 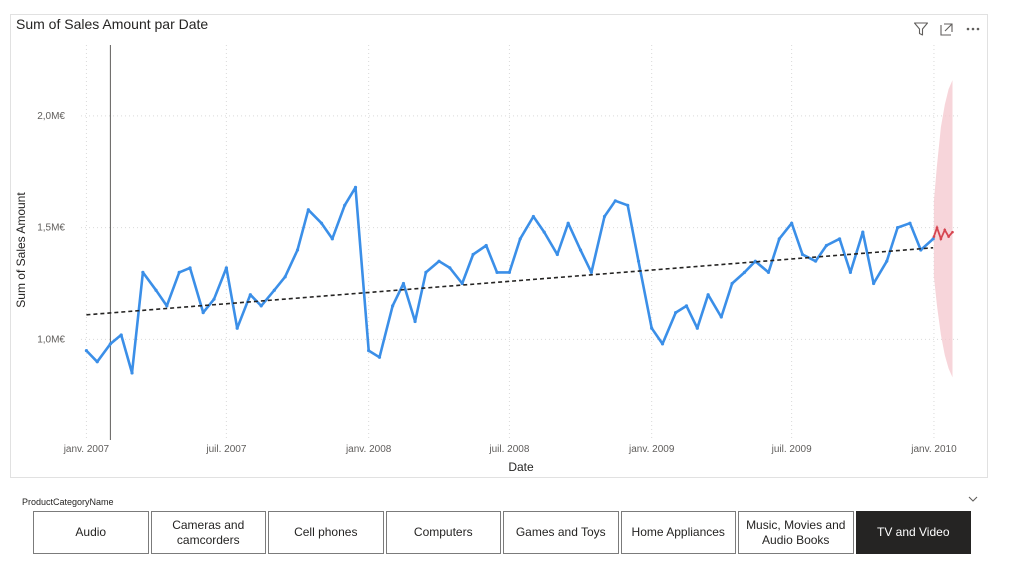 What do you see at coordinates (947, 29) in the screenshot?
I see `focus-mode-icon` at bounding box center [947, 29].